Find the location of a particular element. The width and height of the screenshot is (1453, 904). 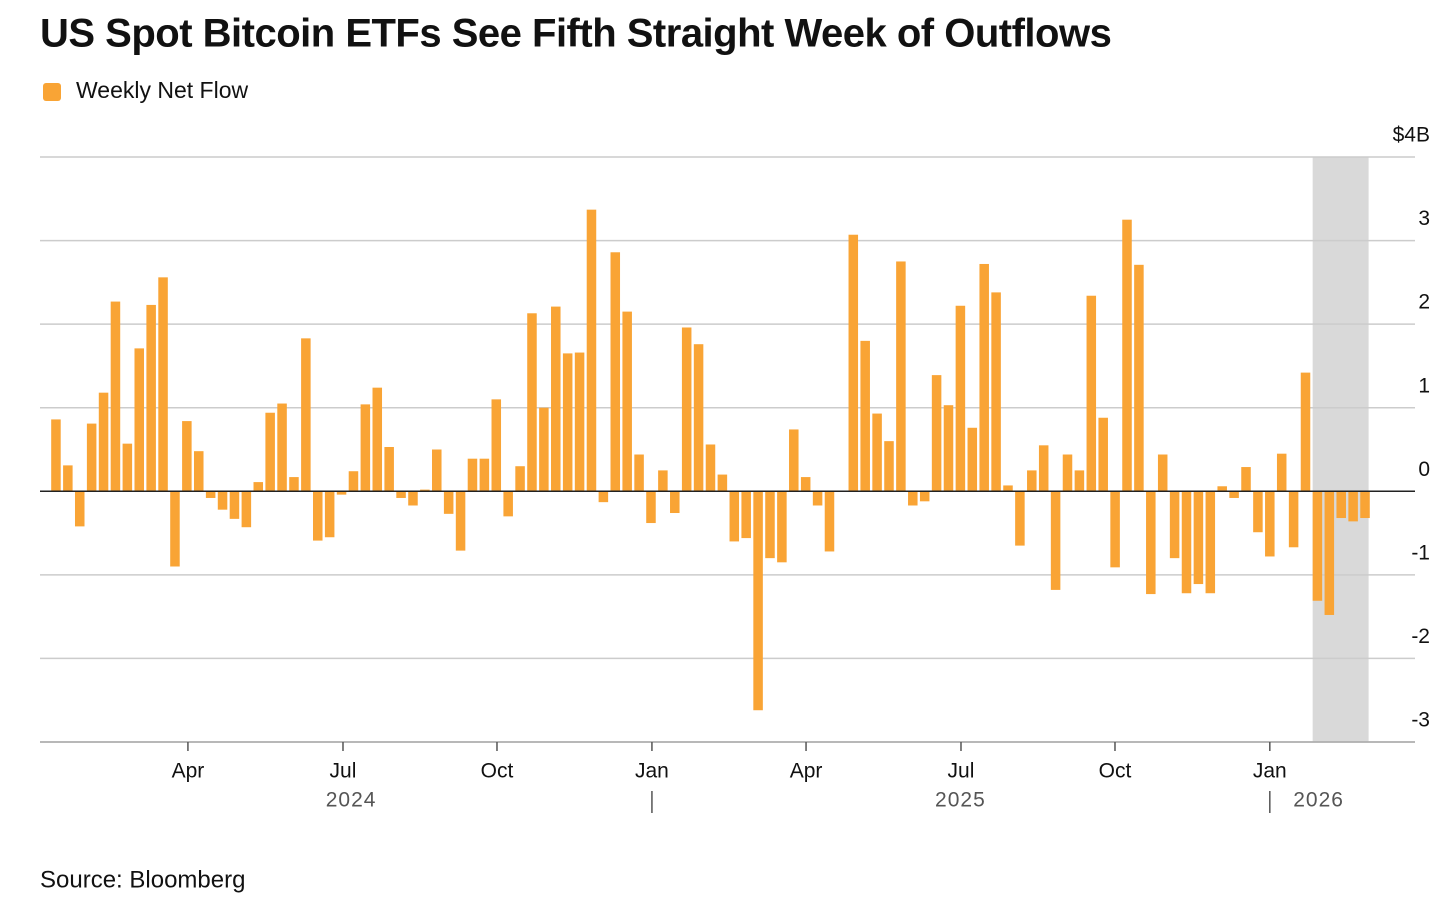

x-tick-label: Oct is located at coordinates (497, 771).